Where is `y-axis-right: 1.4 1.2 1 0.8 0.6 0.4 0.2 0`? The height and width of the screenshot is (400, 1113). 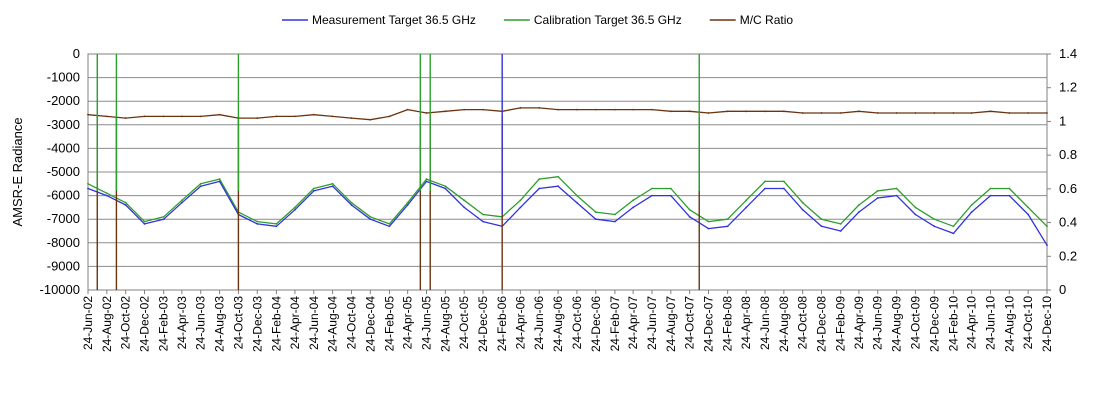
y-axis-right: 1.4 1.2 1 0.8 0.6 0.4 0.2 0 is located at coordinates (1062, 171).